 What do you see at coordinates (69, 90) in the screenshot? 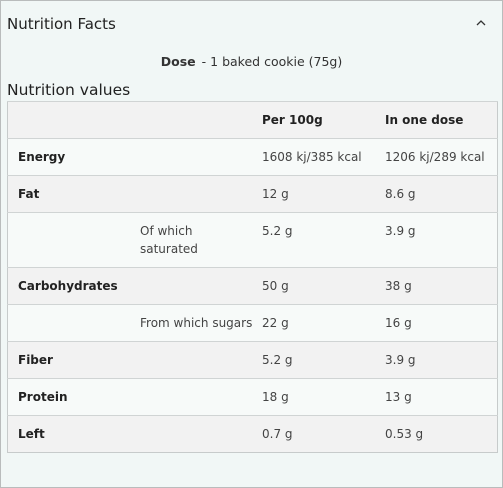
I see `section-title: Nutrition values` at bounding box center [69, 90].